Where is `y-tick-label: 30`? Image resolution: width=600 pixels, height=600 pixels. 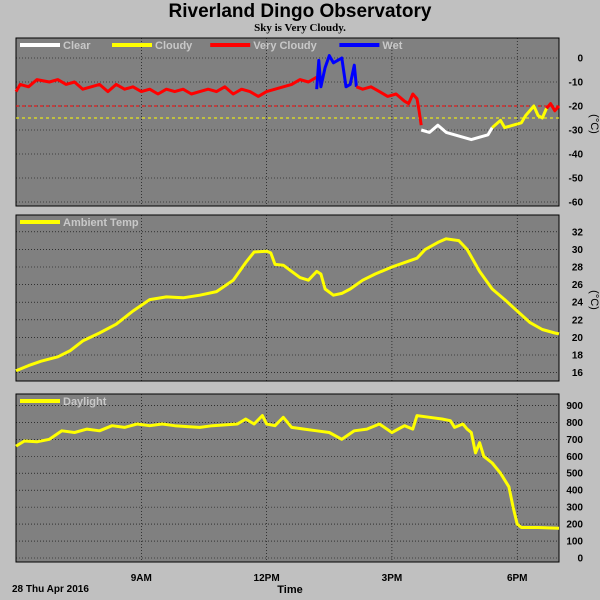 y-tick-label: 30 is located at coordinates (578, 250).